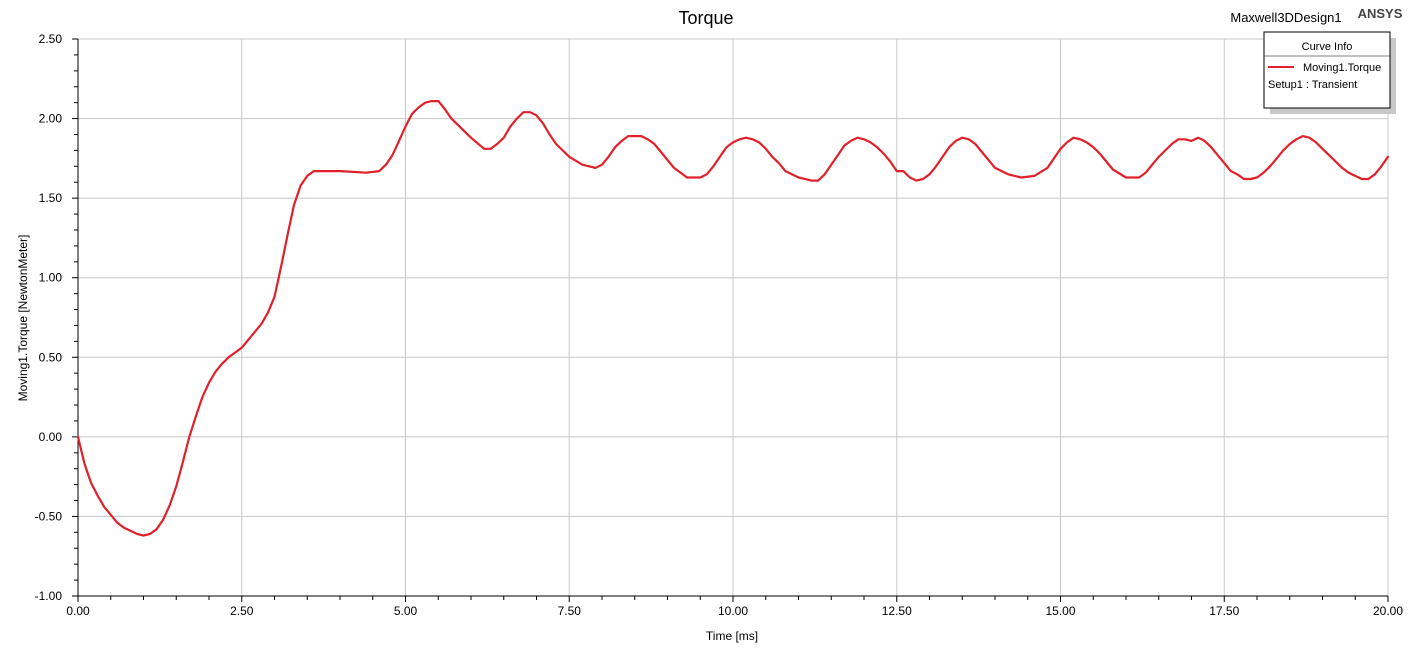 The height and width of the screenshot is (650, 1415). I want to click on x-tick-label: 12.50, so click(897, 611).